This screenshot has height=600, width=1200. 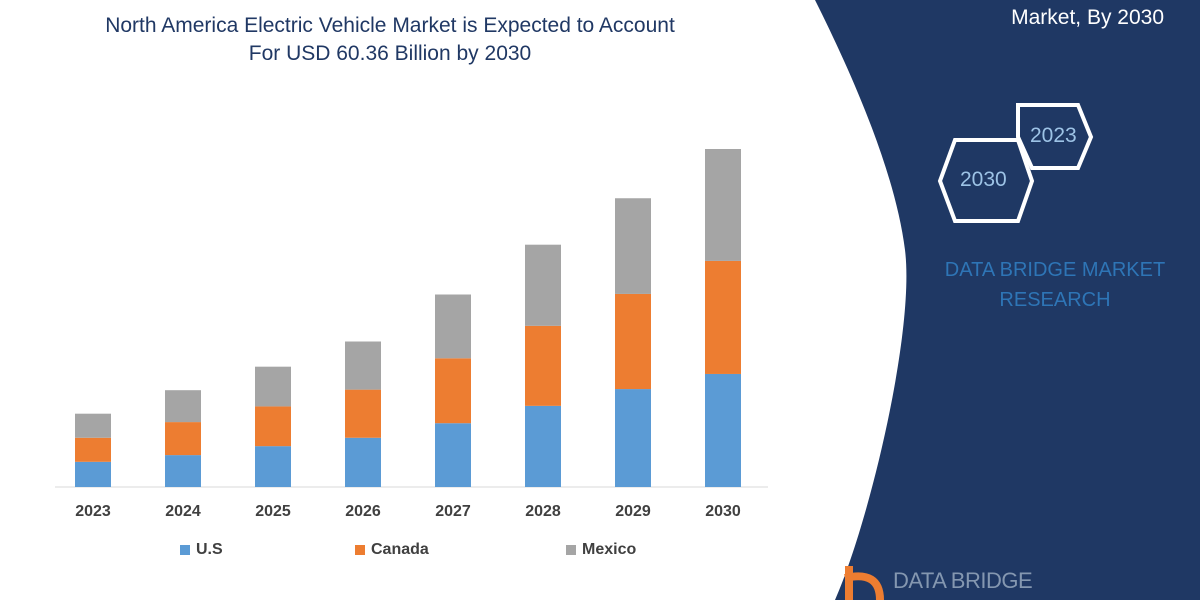 I want to click on bar-canada-2024, so click(x=183, y=439).